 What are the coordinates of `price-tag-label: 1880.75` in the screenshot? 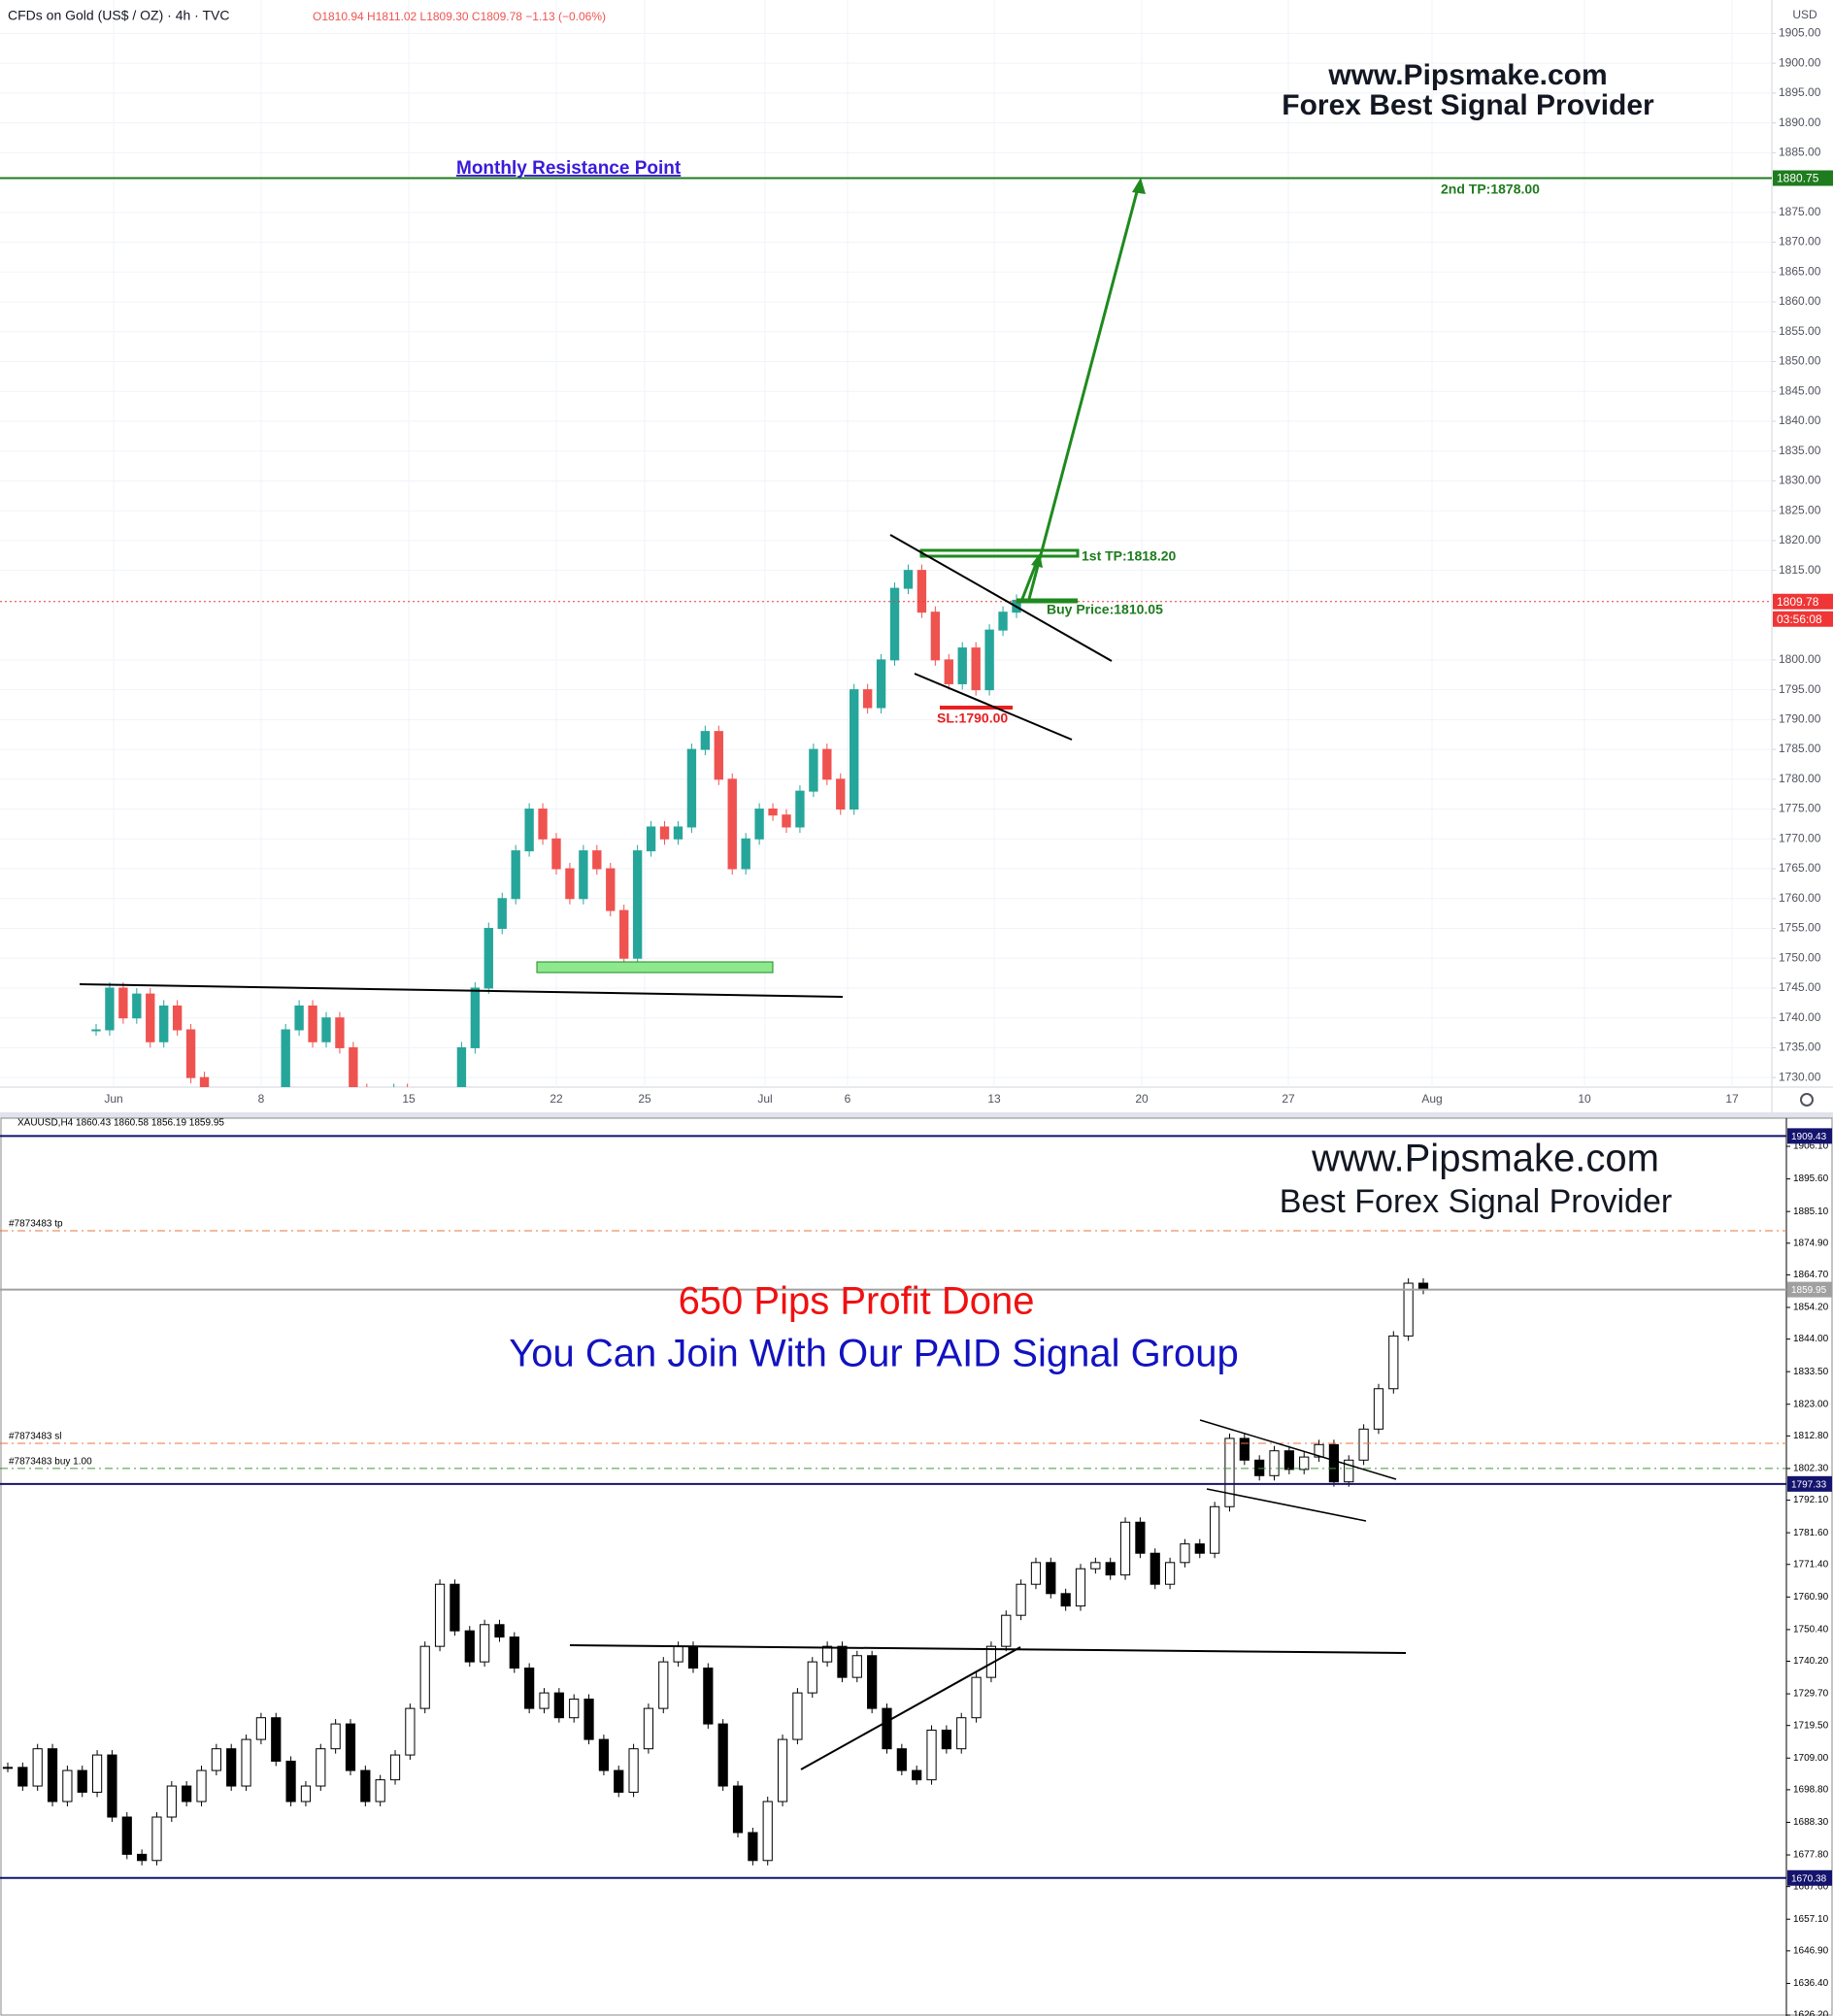 It's located at (1798, 178).